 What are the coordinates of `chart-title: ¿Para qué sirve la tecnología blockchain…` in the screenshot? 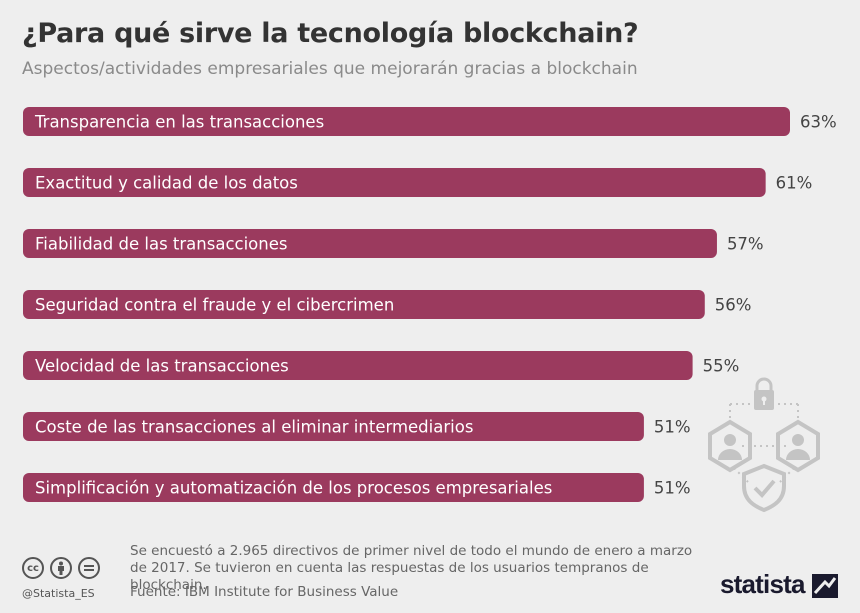 It's located at (330, 33).